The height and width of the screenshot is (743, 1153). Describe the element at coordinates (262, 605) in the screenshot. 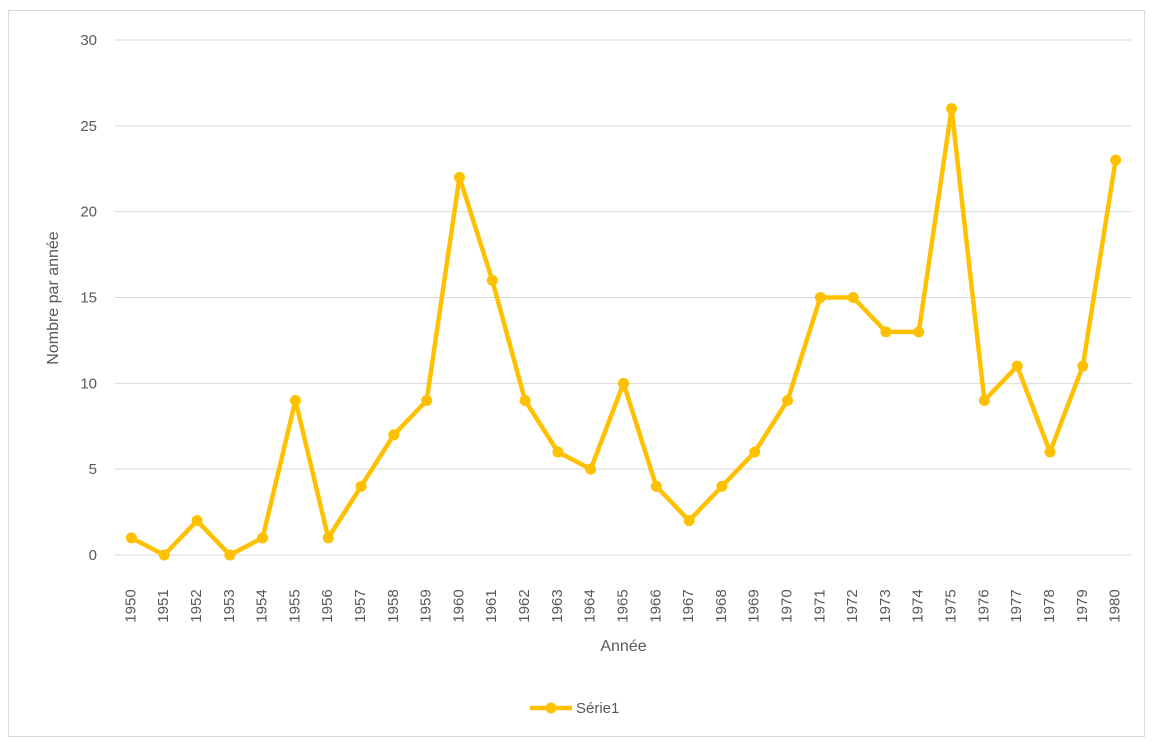

I see `x-tick-label: 1954` at that location.